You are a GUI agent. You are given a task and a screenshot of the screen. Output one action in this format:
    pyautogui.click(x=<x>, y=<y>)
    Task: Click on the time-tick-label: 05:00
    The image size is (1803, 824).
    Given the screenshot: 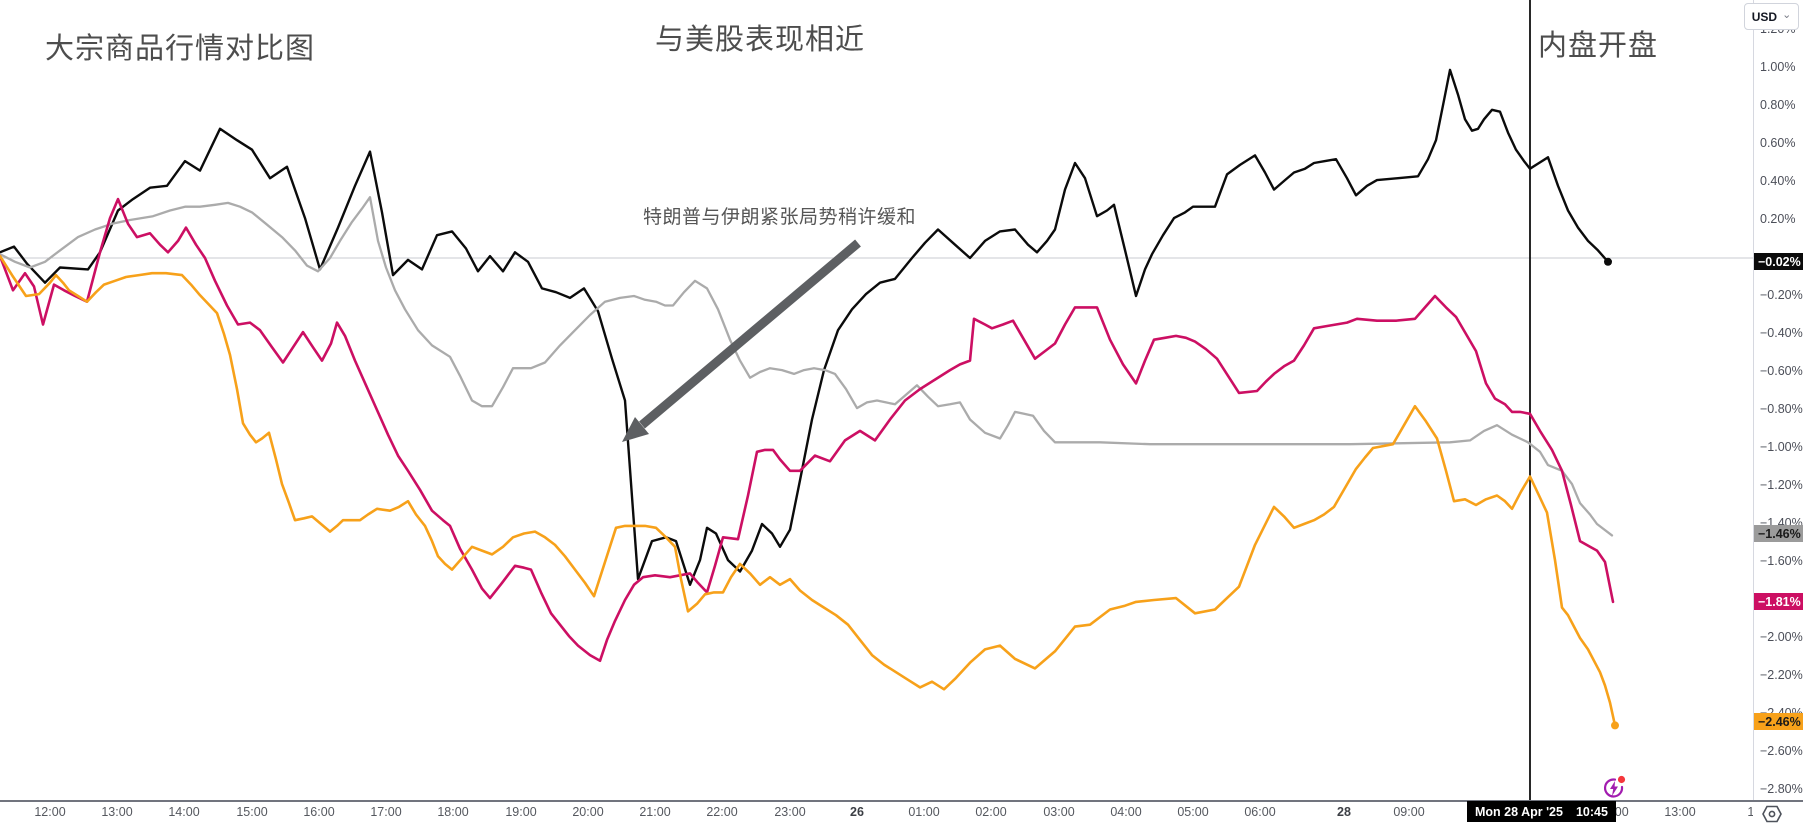 What is the action you would take?
    pyautogui.click(x=1193, y=812)
    